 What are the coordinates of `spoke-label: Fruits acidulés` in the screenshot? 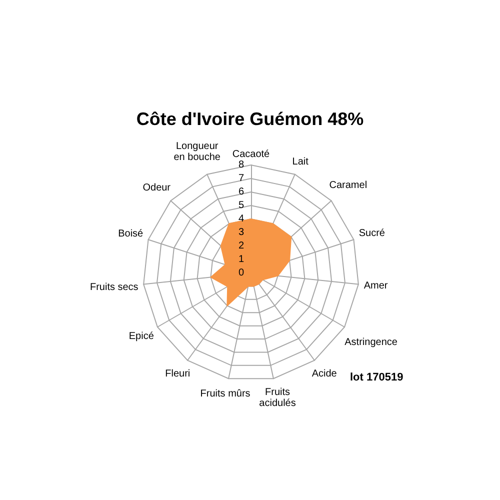 It's located at (277, 397).